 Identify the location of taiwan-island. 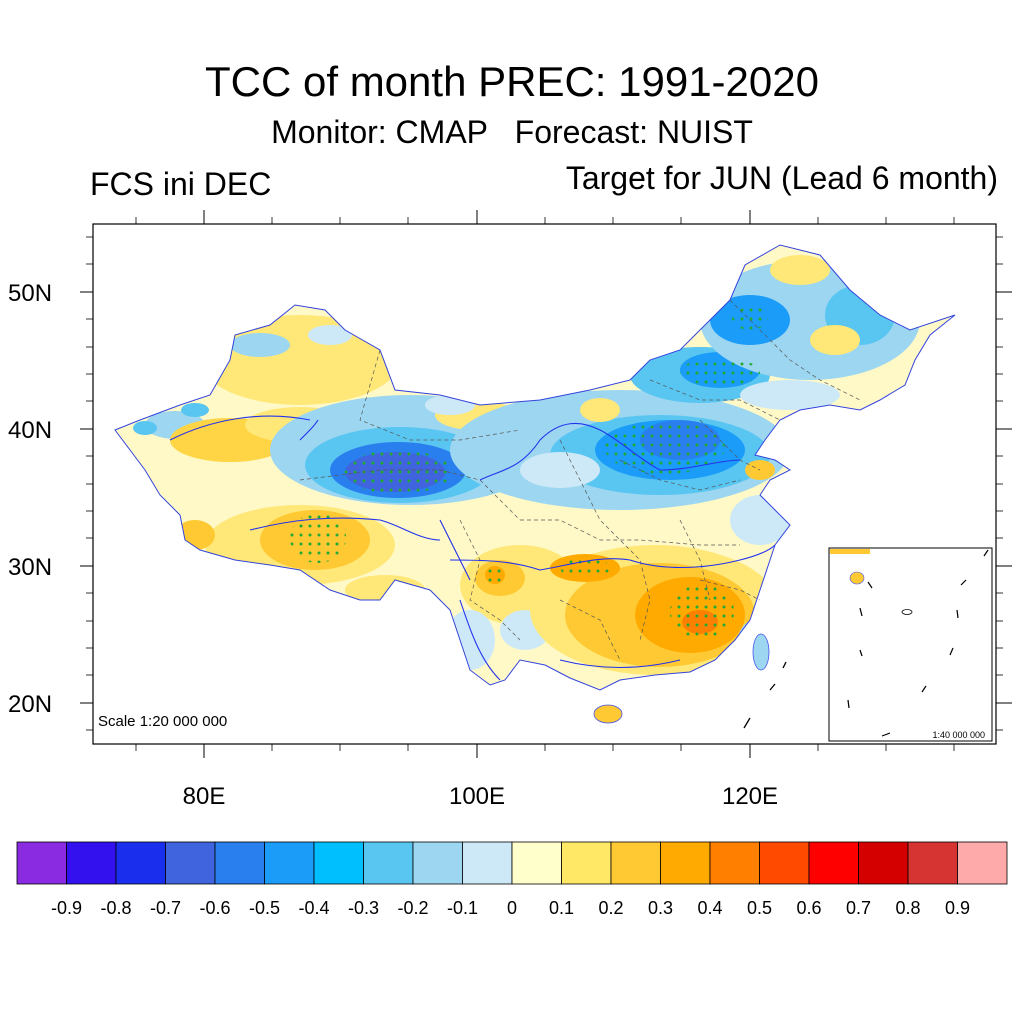
(761, 652).